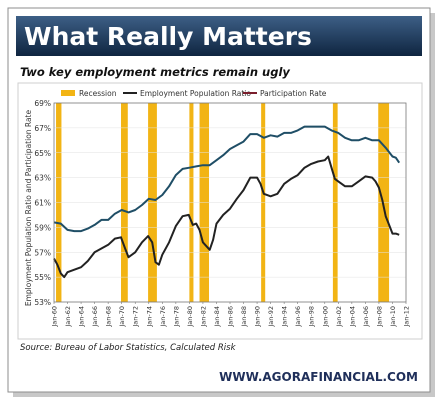 This screenshot has width=447, height=413. I want to click on x-tick-label-21: Jan-02, so click(339, 317).